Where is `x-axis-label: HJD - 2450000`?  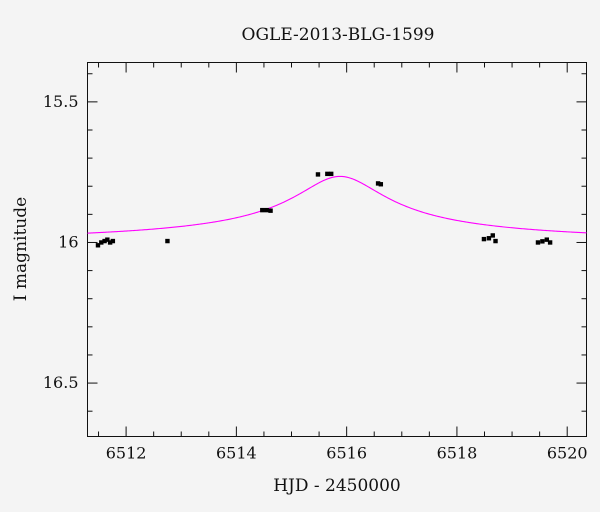 x-axis-label: HJD - 2450000 is located at coordinates (337, 486).